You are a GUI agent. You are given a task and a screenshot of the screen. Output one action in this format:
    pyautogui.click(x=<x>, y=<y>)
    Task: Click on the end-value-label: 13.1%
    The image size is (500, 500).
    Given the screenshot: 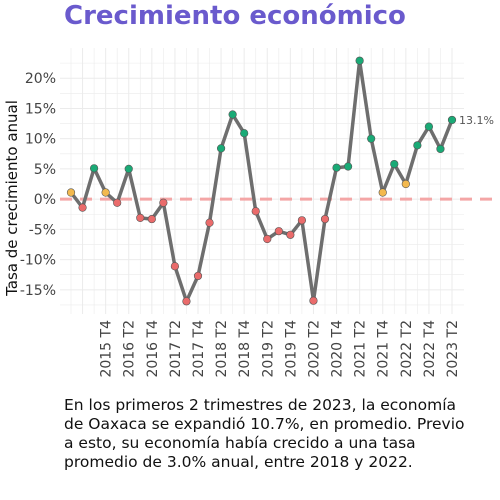 What is the action you would take?
    pyautogui.click(x=476, y=120)
    